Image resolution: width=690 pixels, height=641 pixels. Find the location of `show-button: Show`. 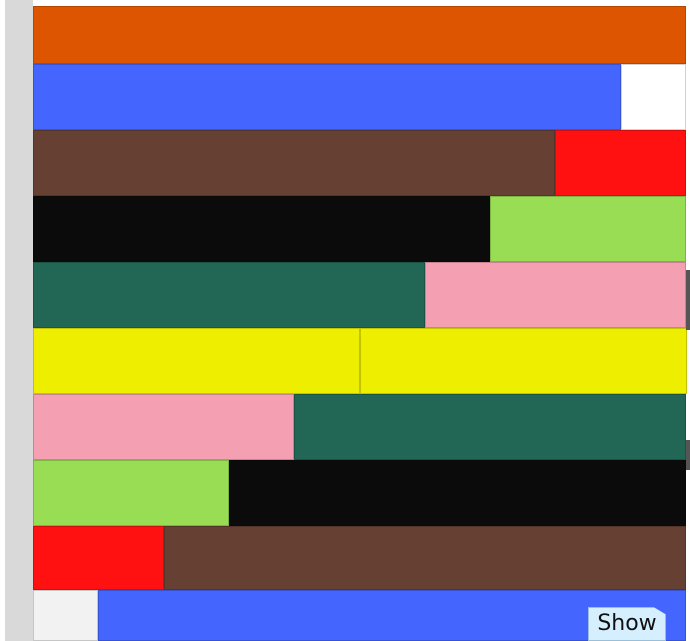

show-button: Show is located at coordinates (627, 624).